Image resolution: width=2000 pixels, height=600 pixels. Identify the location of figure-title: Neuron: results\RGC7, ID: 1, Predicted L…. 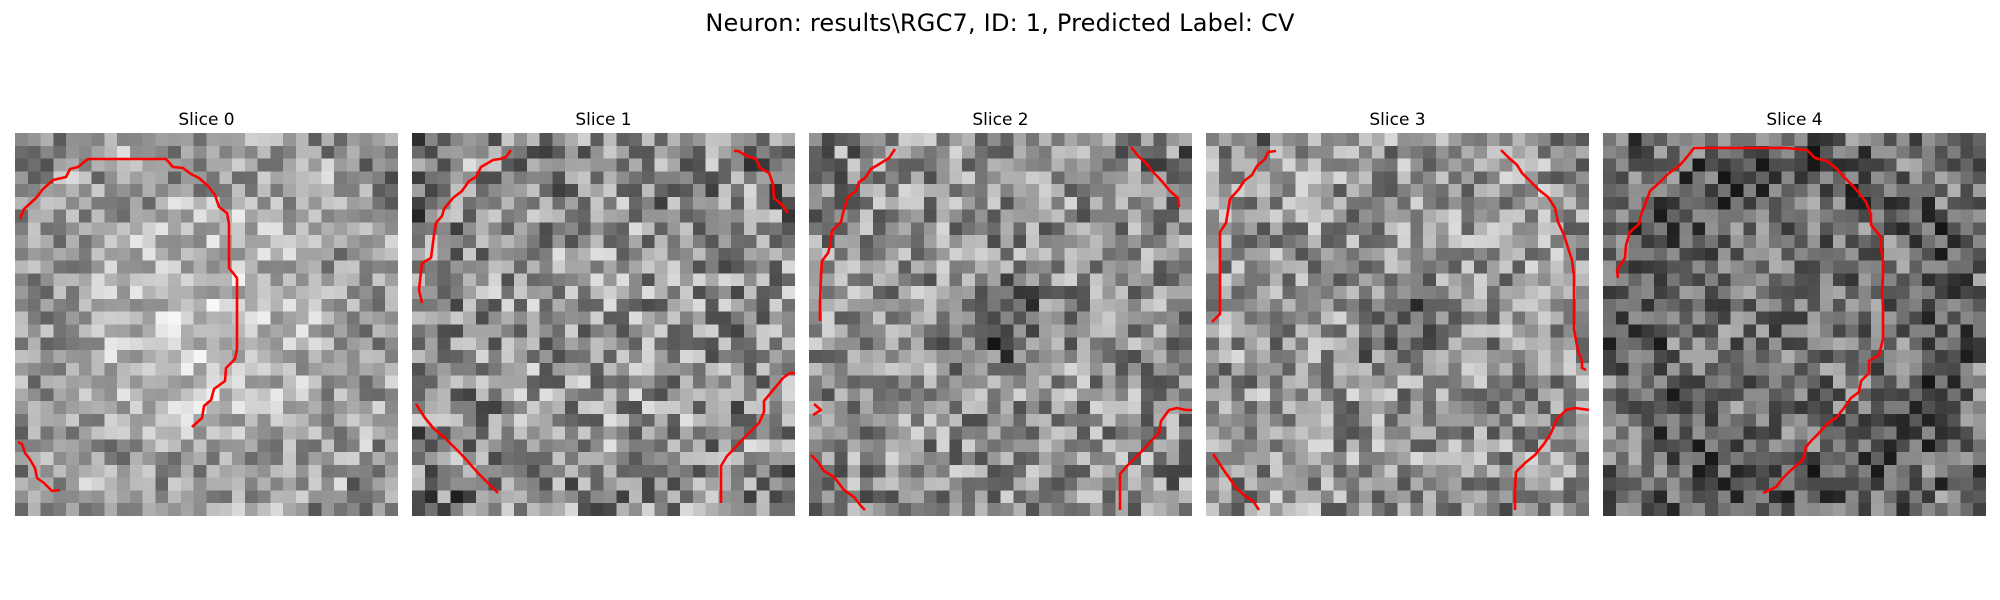
(1000, 23).